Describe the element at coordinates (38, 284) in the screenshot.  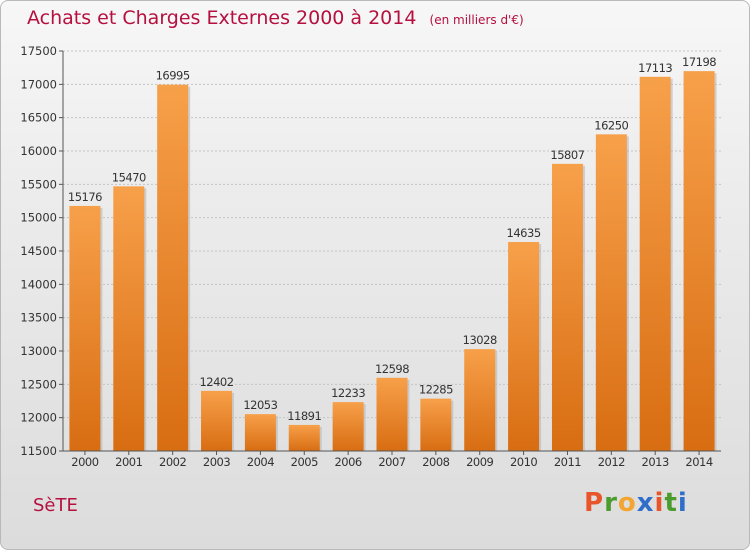
I see `y-tick-label: 14000` at that location.